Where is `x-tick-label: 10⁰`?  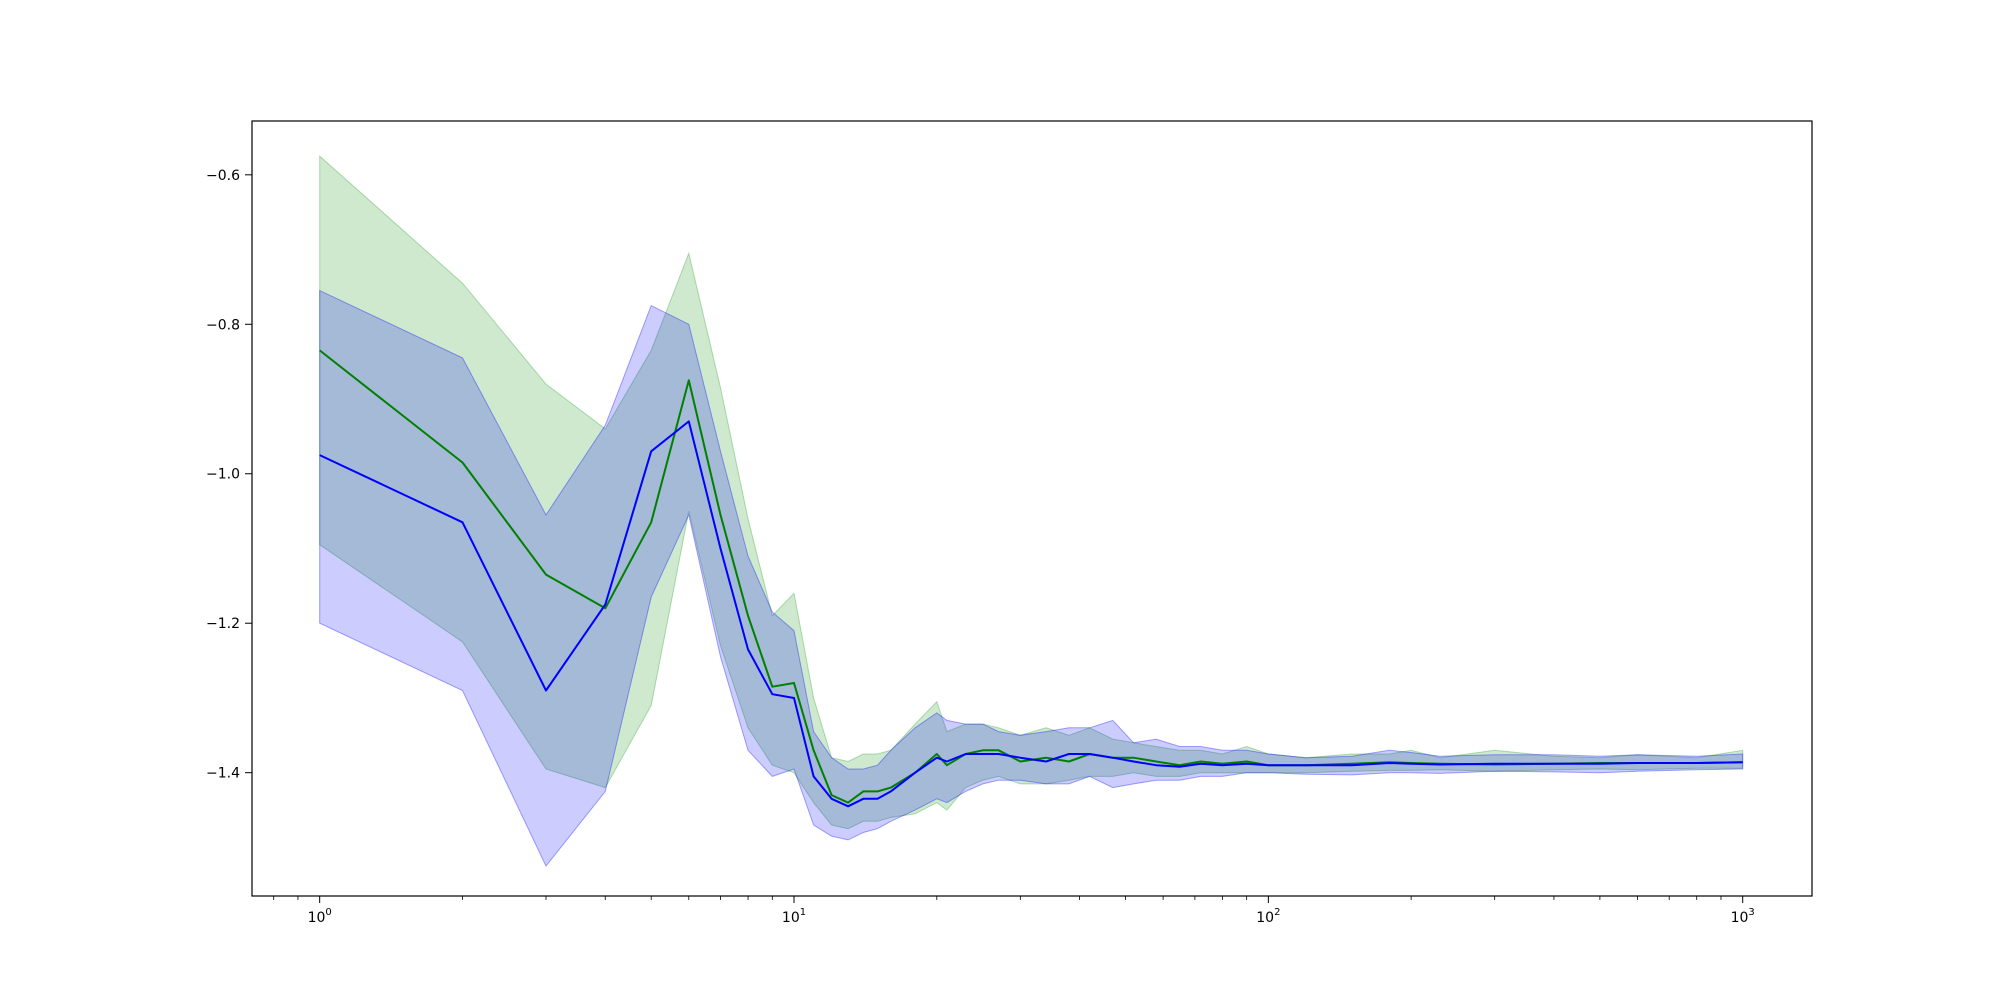 x-tick-label: 10⁰ is located at coordinates (320, 916).